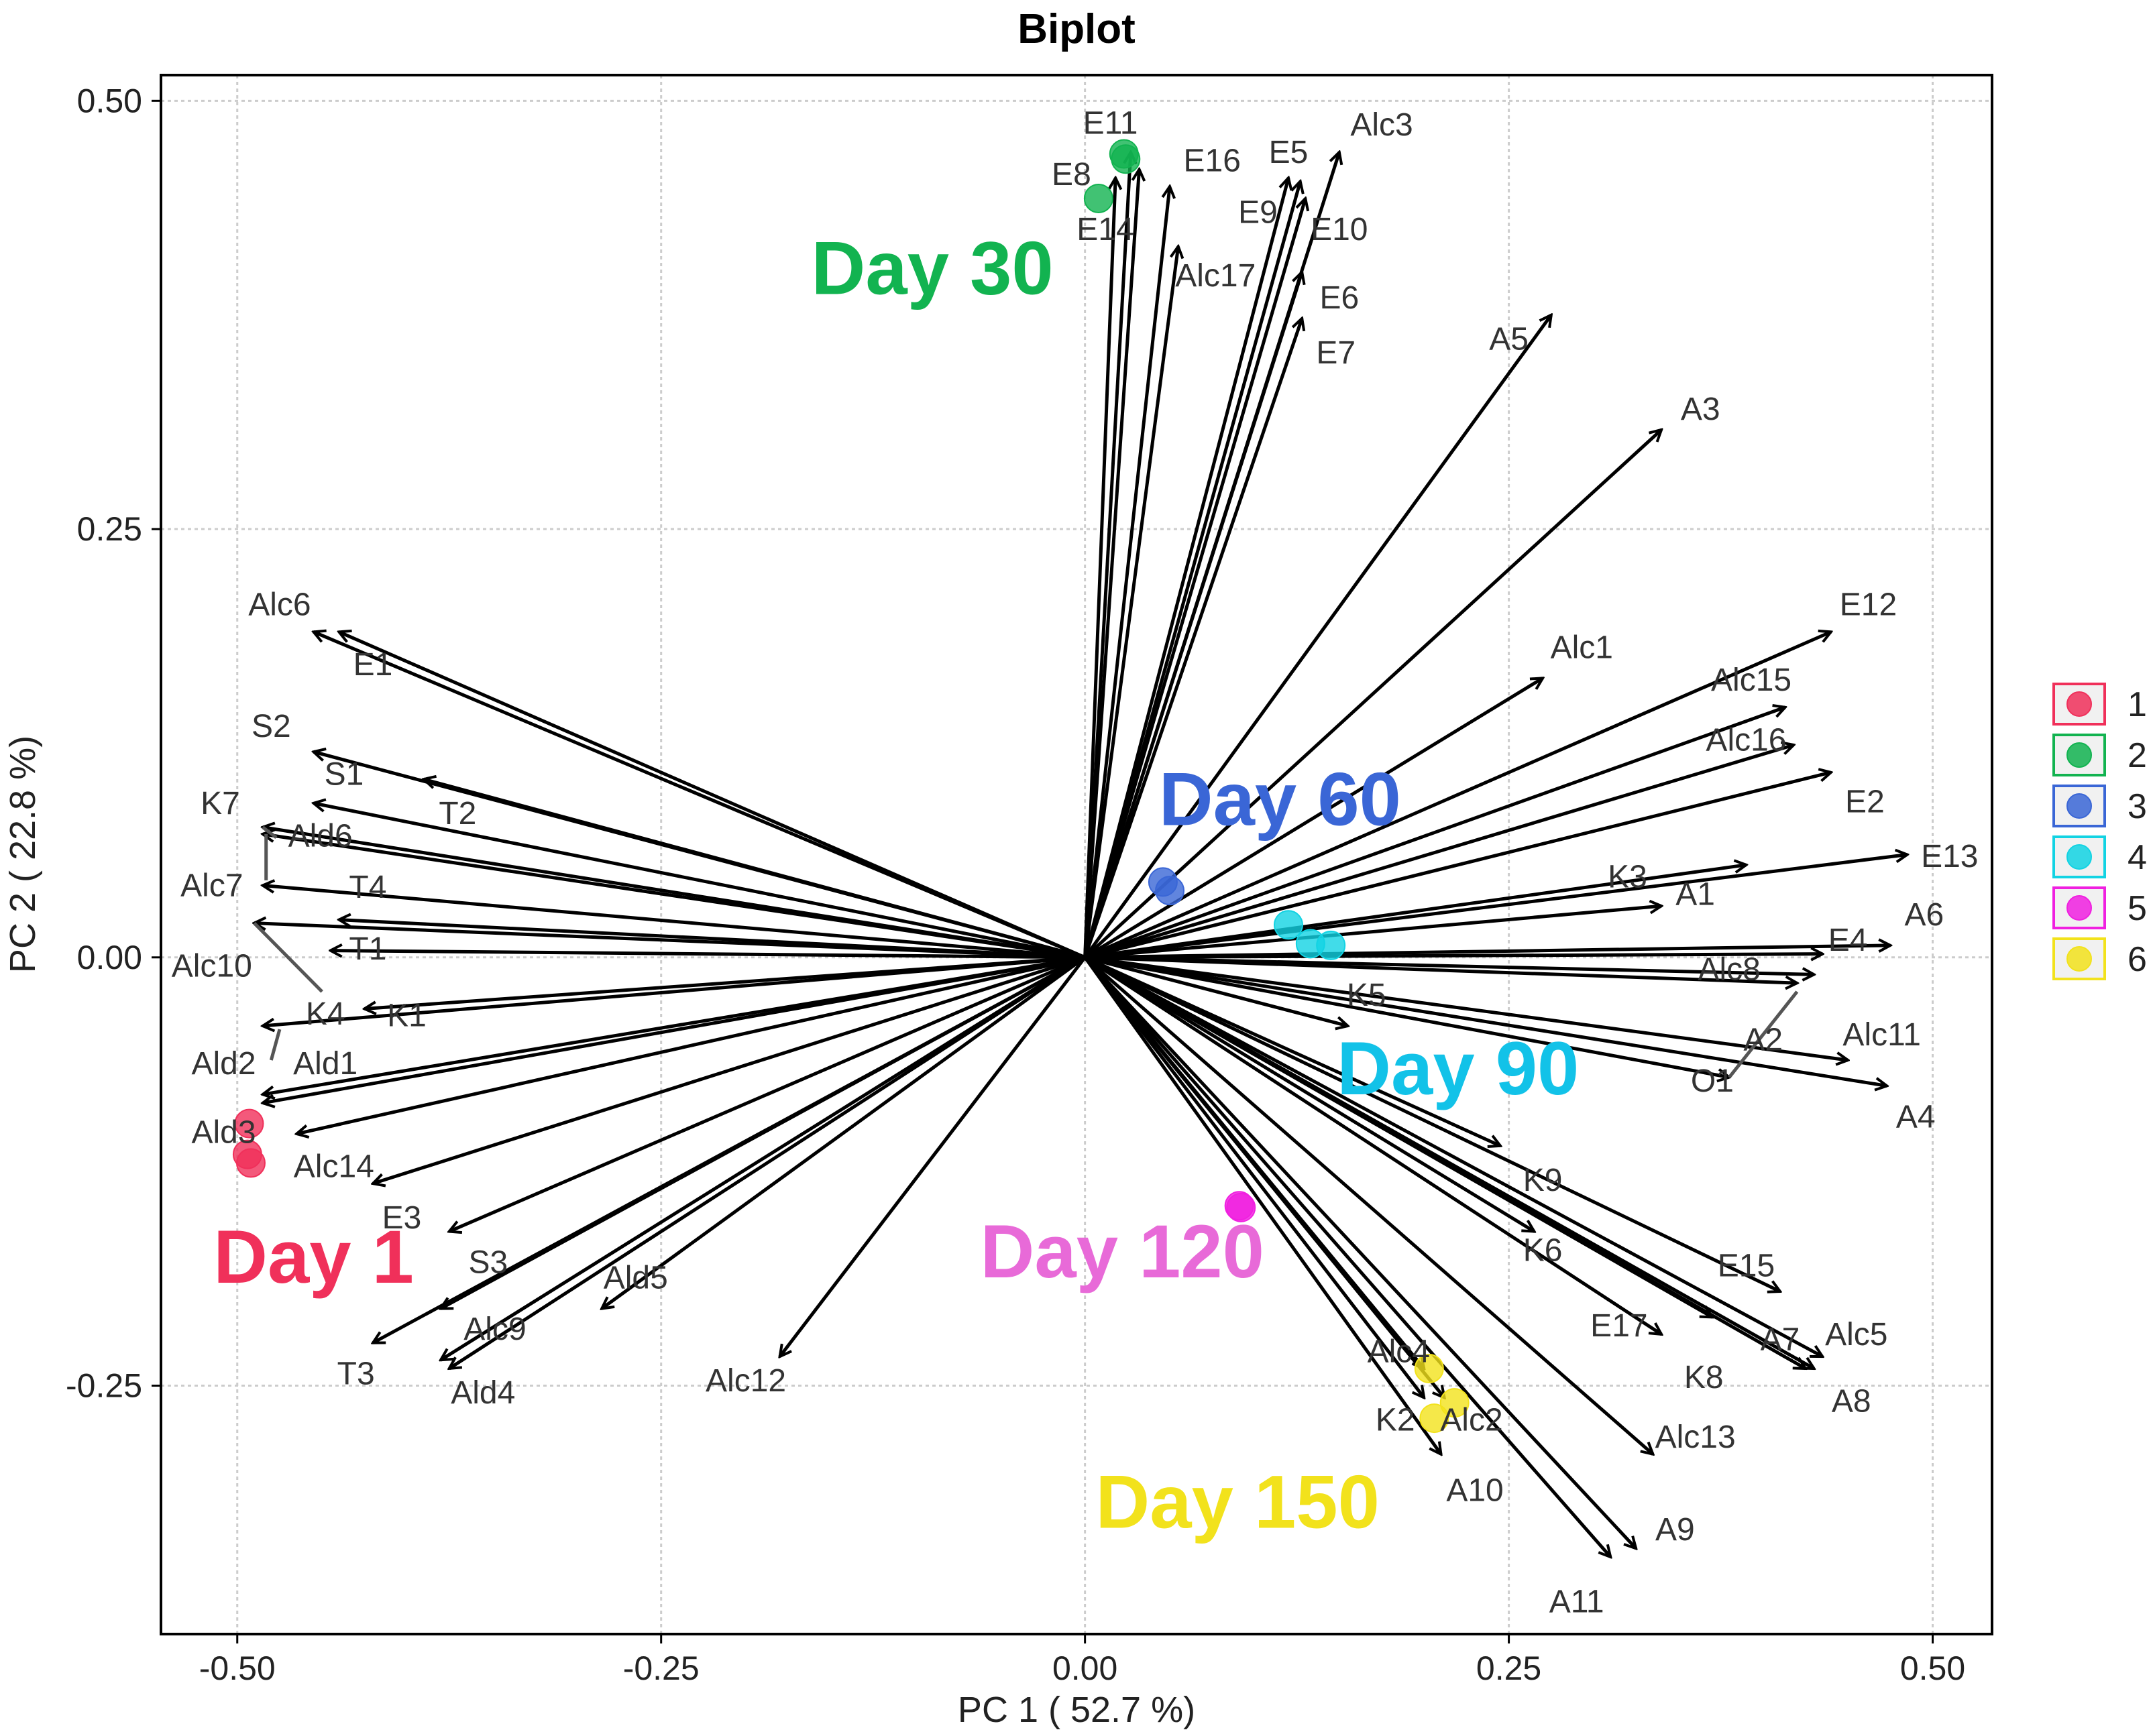  Describe the element at coordinates (1471, 1420) in the screenshot. I see `vector-label: Alc2` at that location.